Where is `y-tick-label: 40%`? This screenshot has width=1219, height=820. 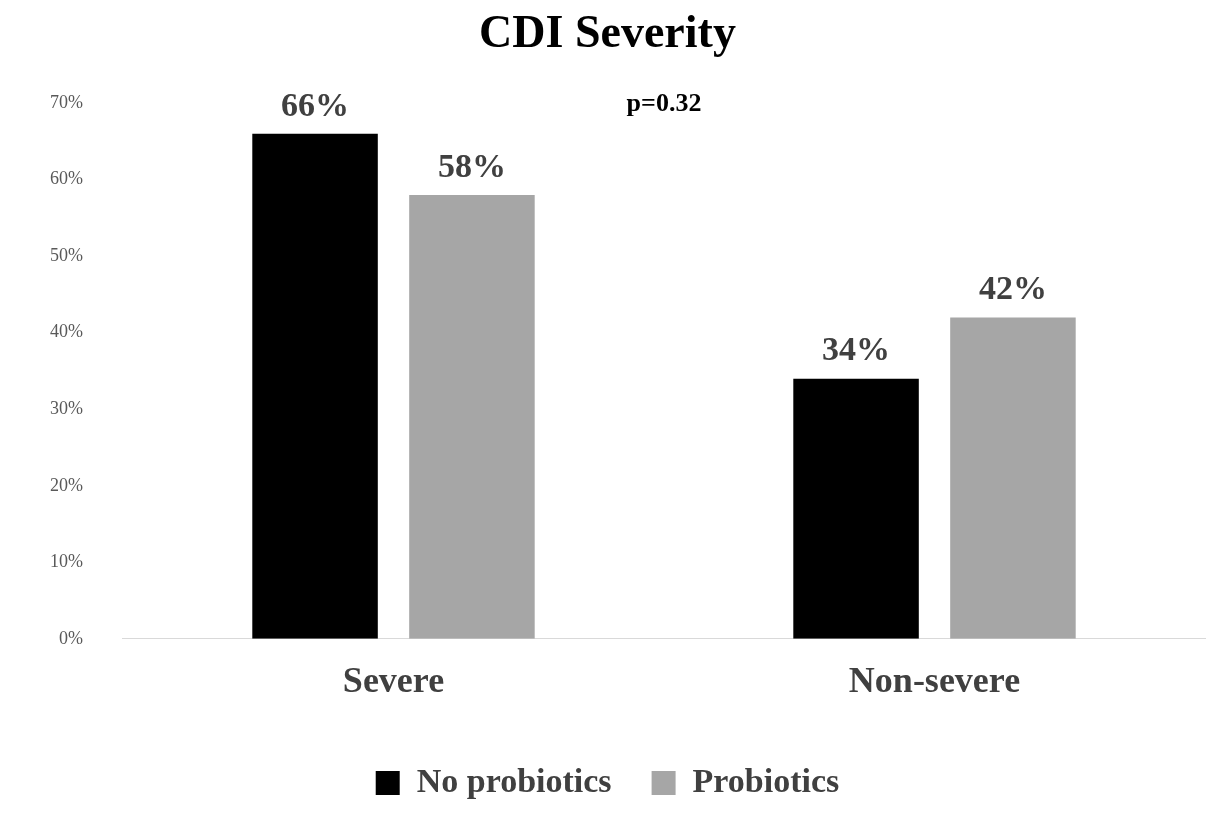 y-tick-label: 40% is located at coordinates (66, 331).